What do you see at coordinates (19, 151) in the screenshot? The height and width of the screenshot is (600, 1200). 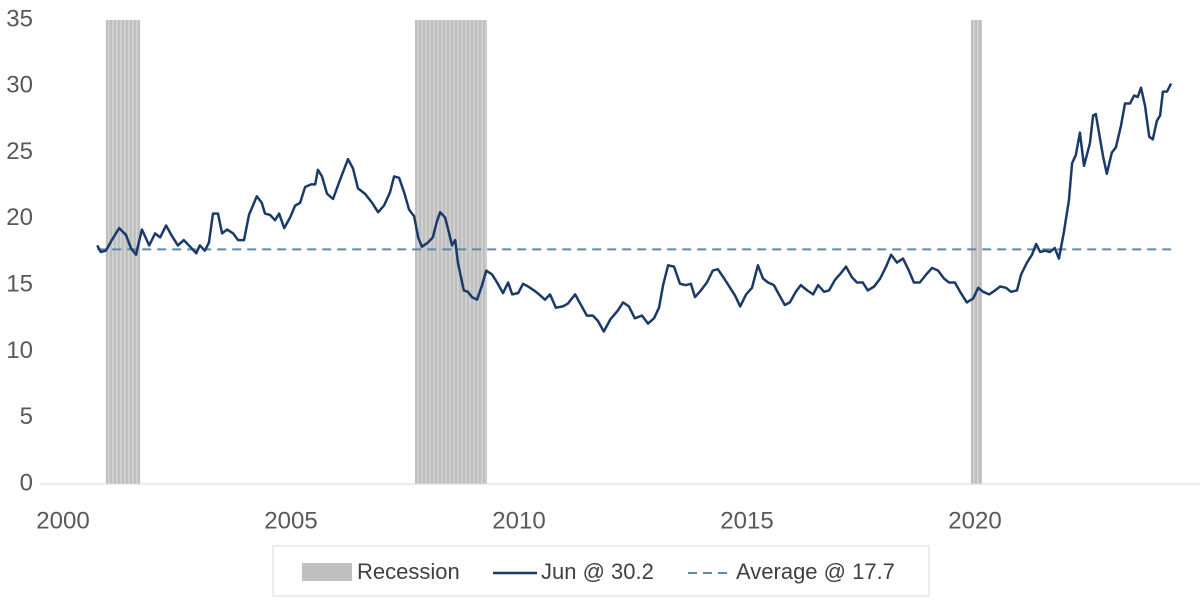 I see `y-tick-label: 25` at bounding box center [19, 151].